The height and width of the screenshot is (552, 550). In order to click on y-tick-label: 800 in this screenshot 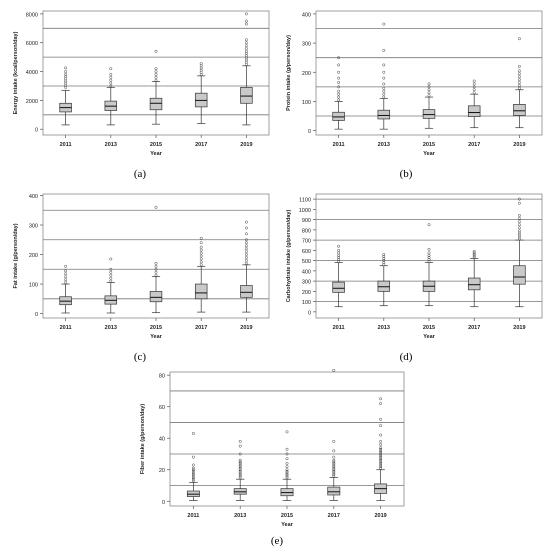, I will do `click(306, 231)`.